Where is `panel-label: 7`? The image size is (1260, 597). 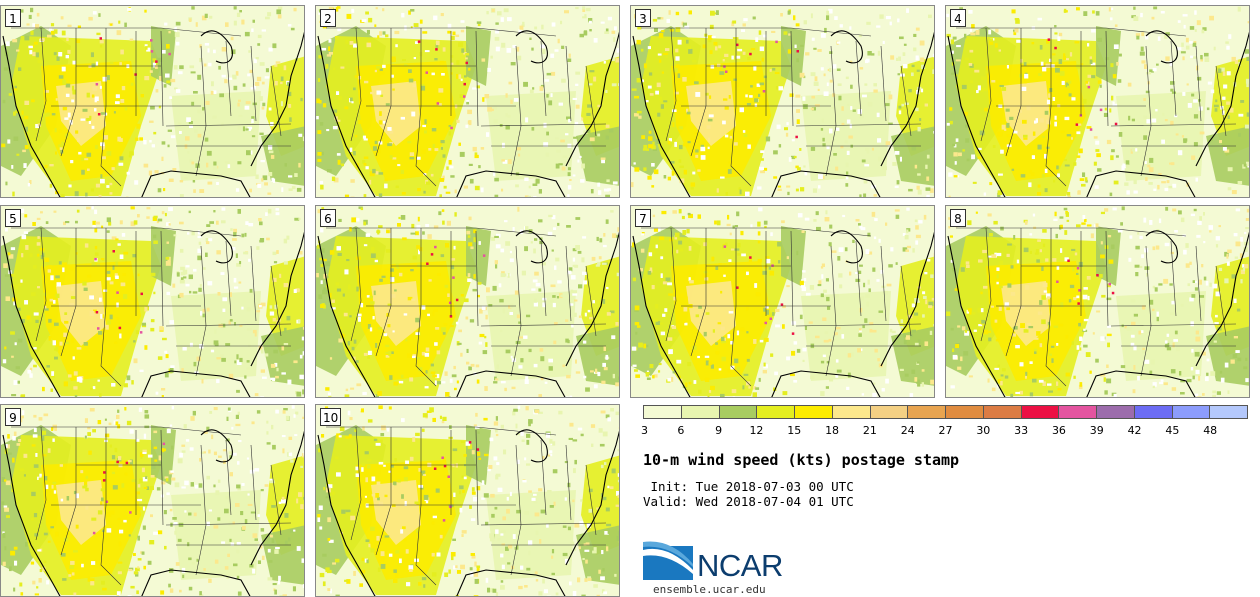
panel-label: 7 is located at coordinates (643, 218).